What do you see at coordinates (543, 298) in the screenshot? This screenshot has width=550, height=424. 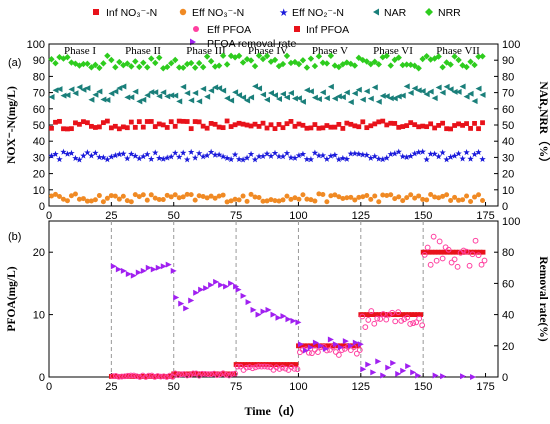 I see `panel-b-y2label: Removal rate(%)` at bounding box center [543, 298].